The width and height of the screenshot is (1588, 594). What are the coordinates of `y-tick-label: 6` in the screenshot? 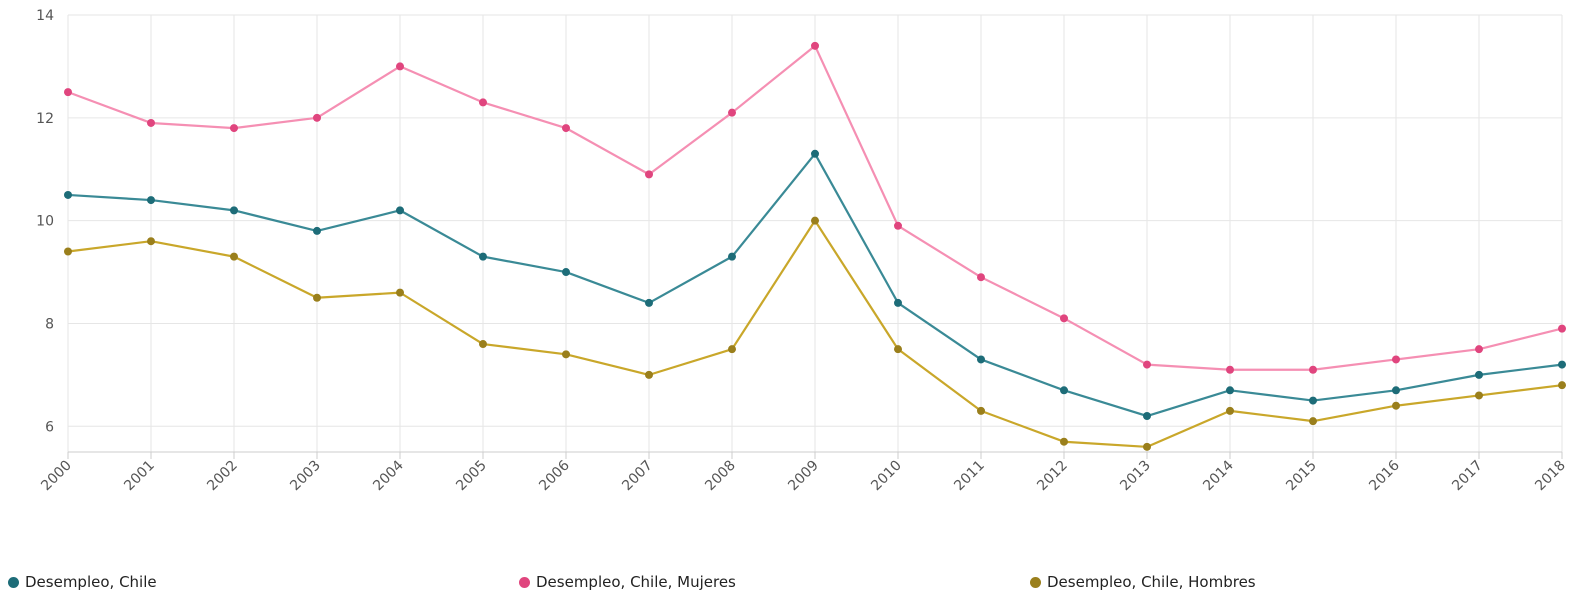 It's located at (49, 427).